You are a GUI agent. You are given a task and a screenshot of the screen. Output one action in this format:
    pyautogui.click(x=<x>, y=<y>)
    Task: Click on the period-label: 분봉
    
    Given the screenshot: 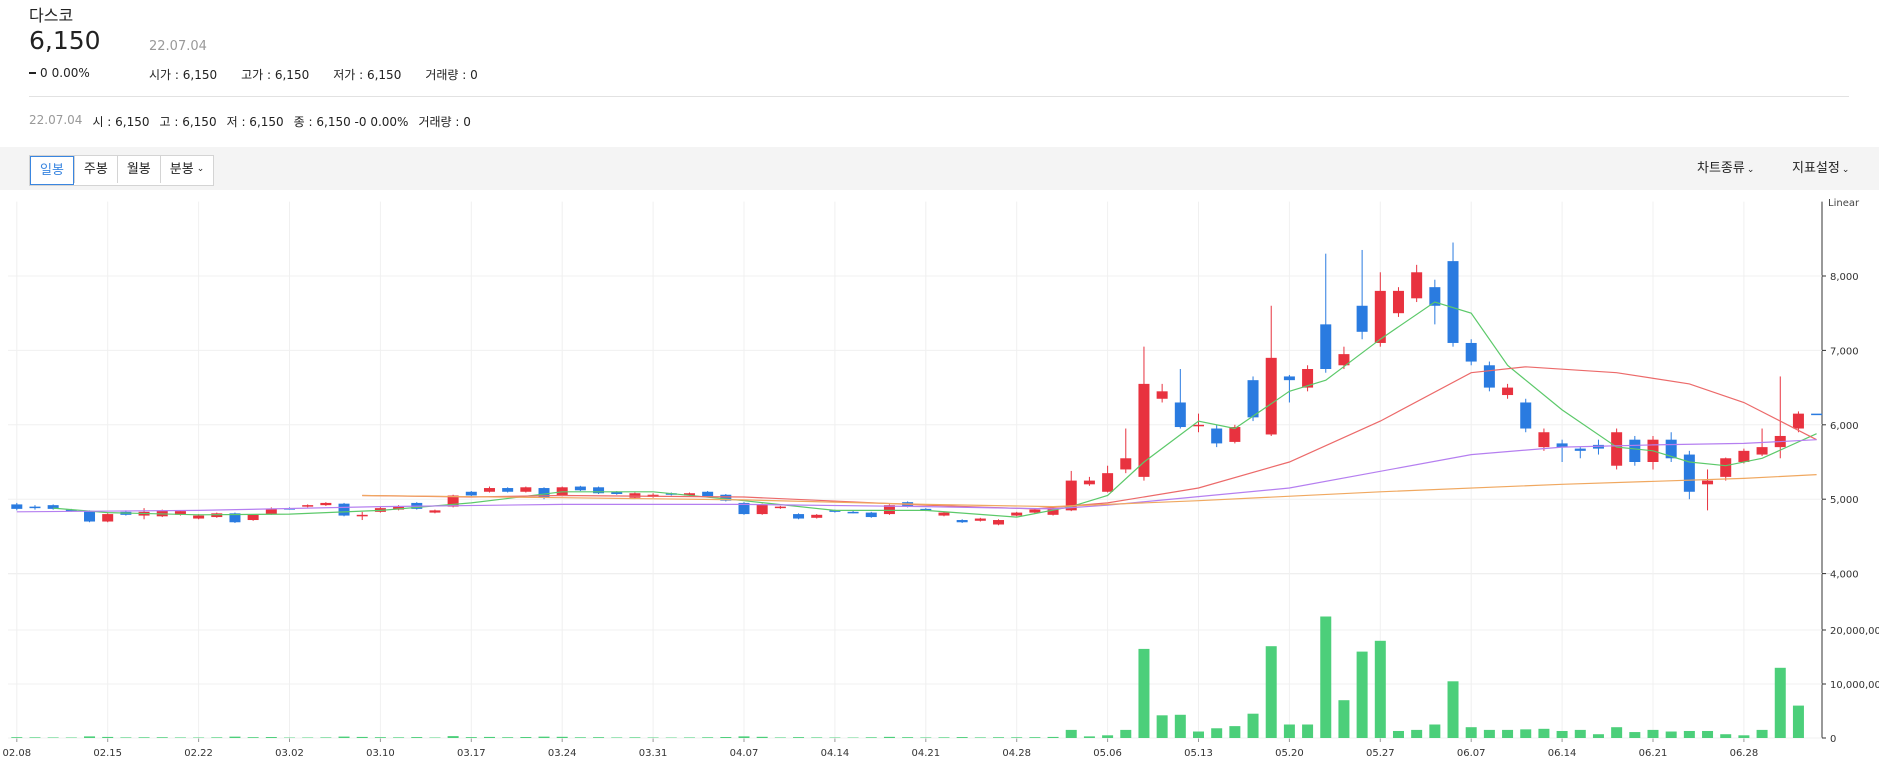 What is the action you would take?
    pyautogui.click(x=181, y=169)
    